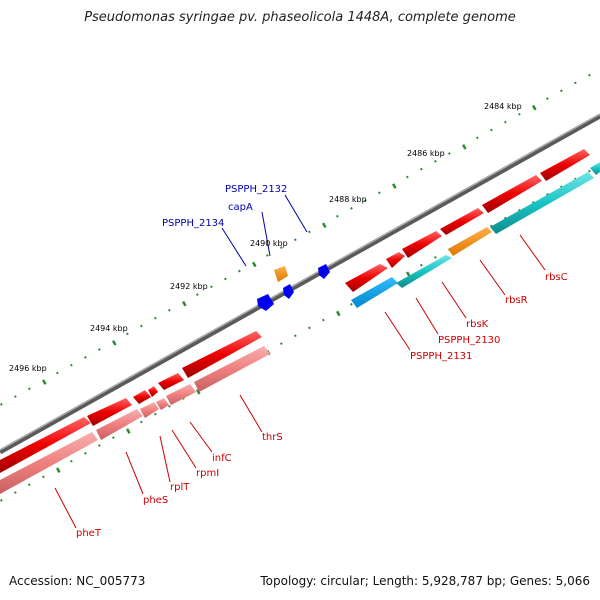 This screenshot has width=600, height=600. I want to click on forward-genes-left, so click(131, 402).